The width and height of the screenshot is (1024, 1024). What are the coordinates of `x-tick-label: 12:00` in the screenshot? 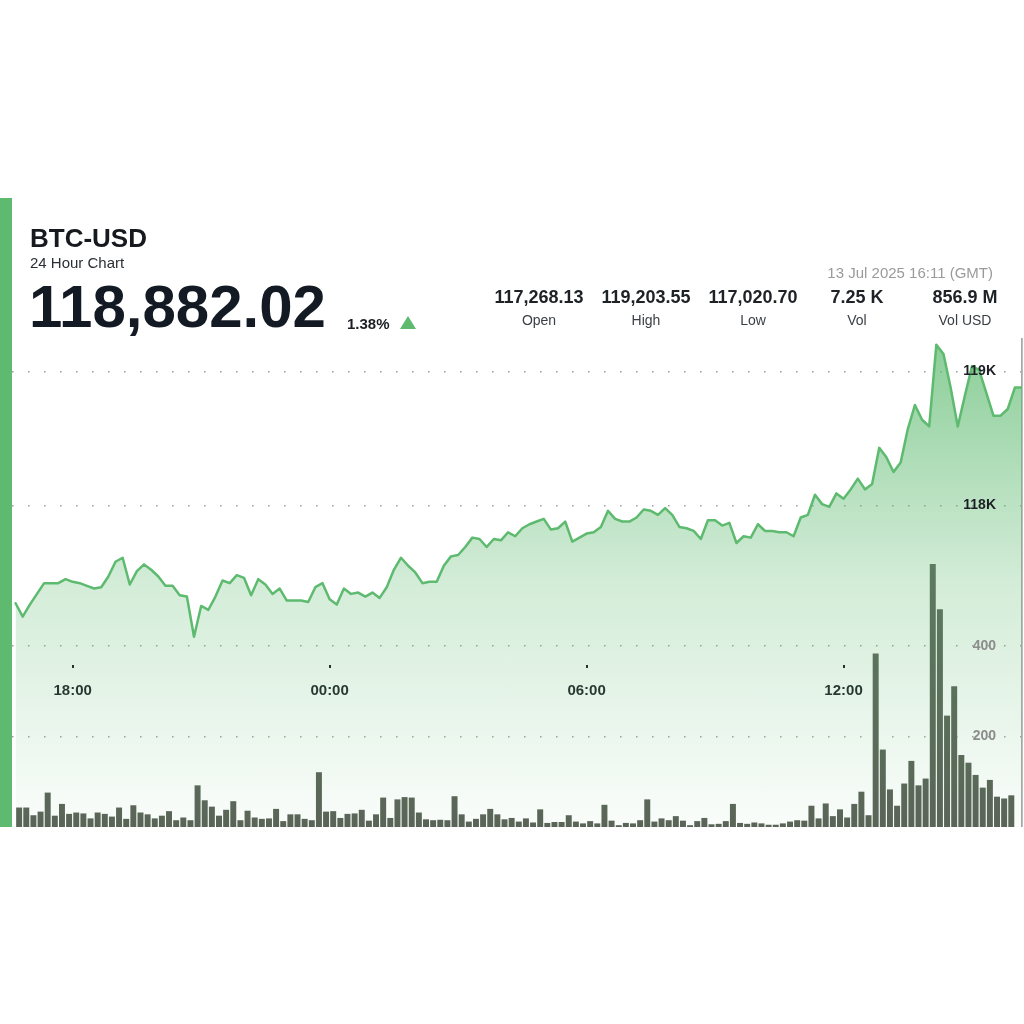 It's located at (843, 690).